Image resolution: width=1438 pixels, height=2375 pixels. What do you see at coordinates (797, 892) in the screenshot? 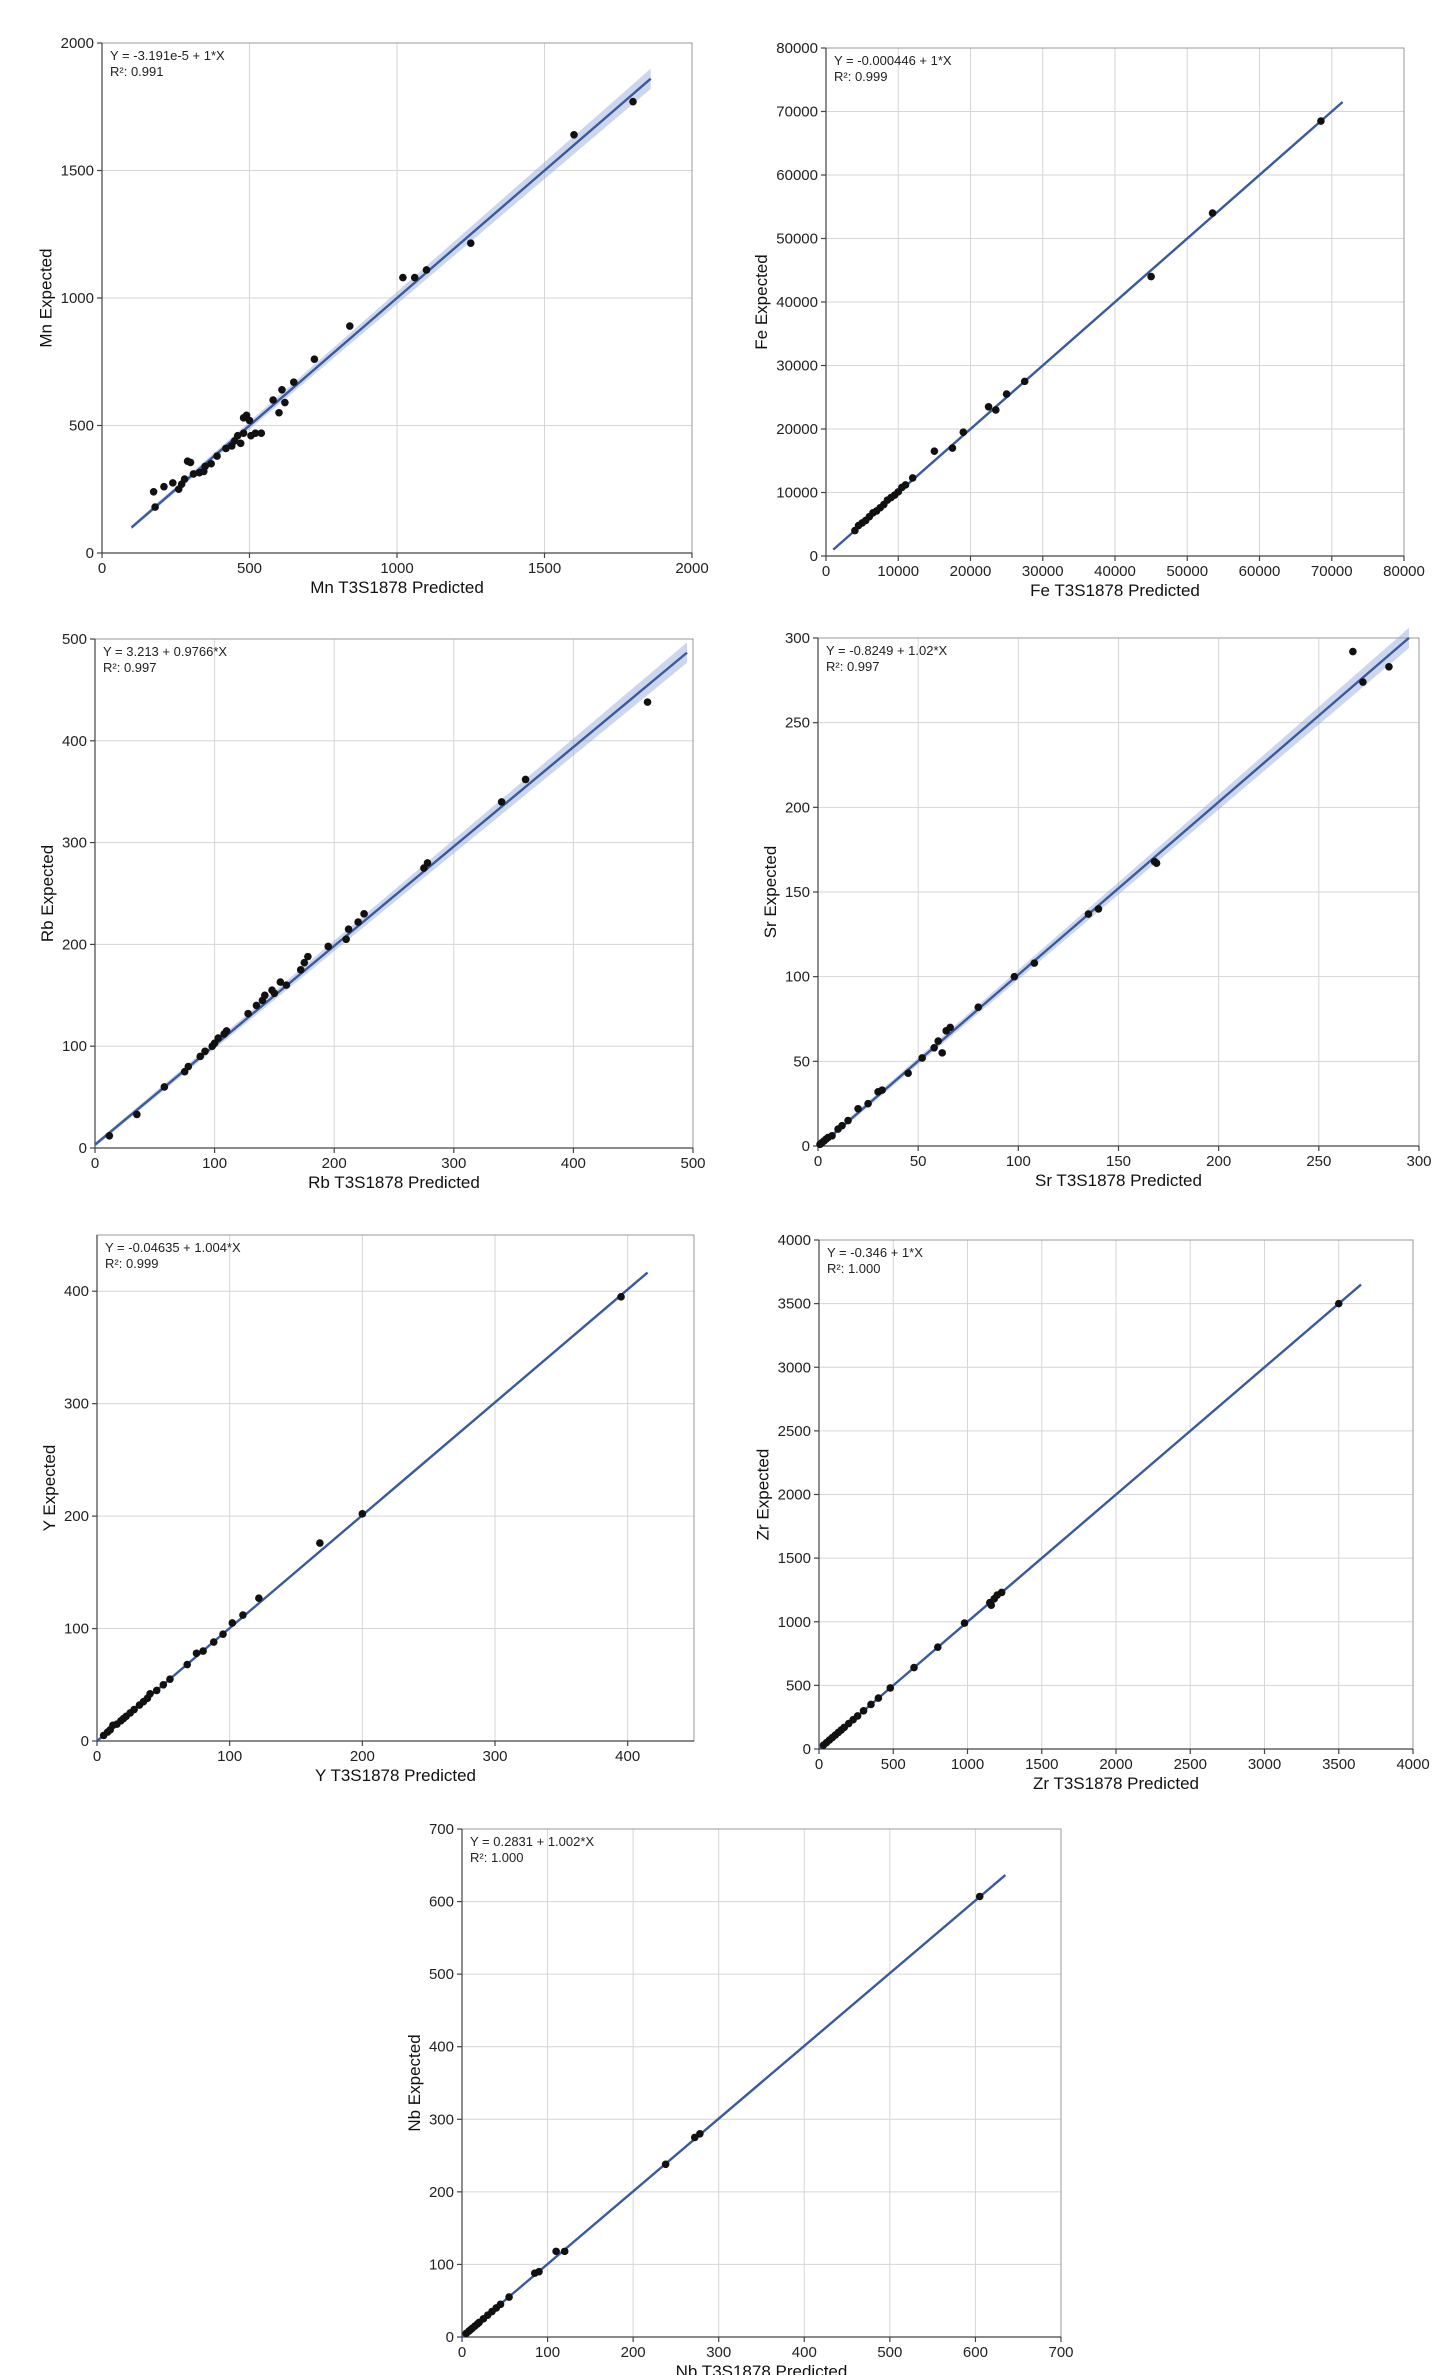
I see `sr-y-tick-label: 150` at bounding box center [797, 892].